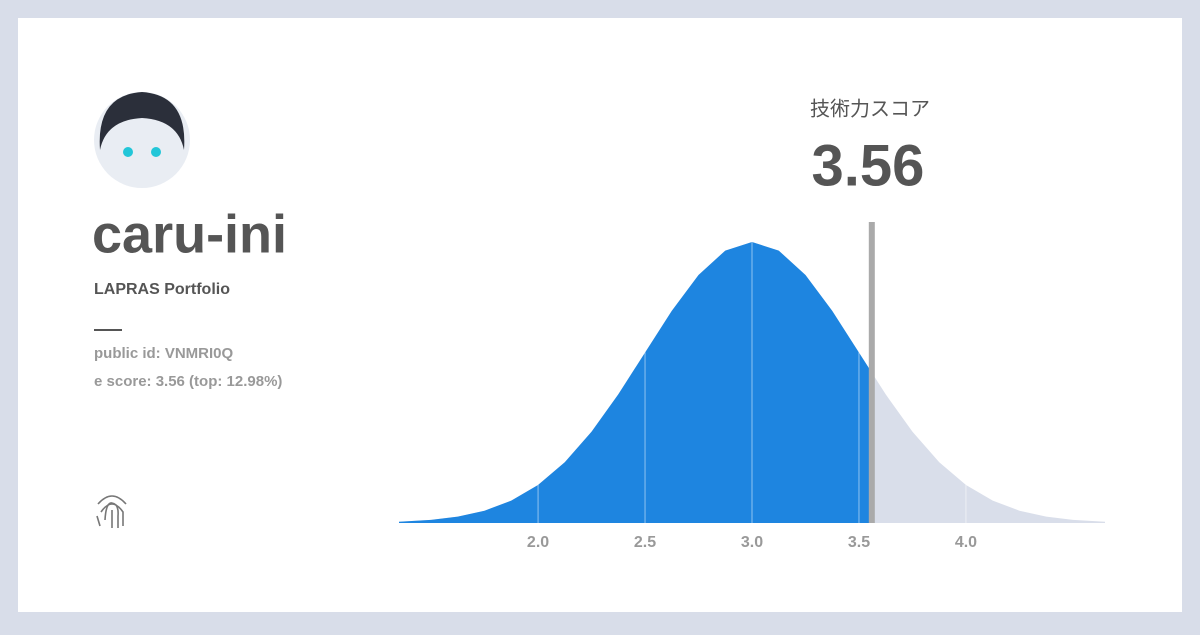 Image resolution: width=1200 pixels, height=635 pixels. Describe the element at coordinates (752, 542) in the screenshot. I see `x-tick-label: 3.0` at that location.